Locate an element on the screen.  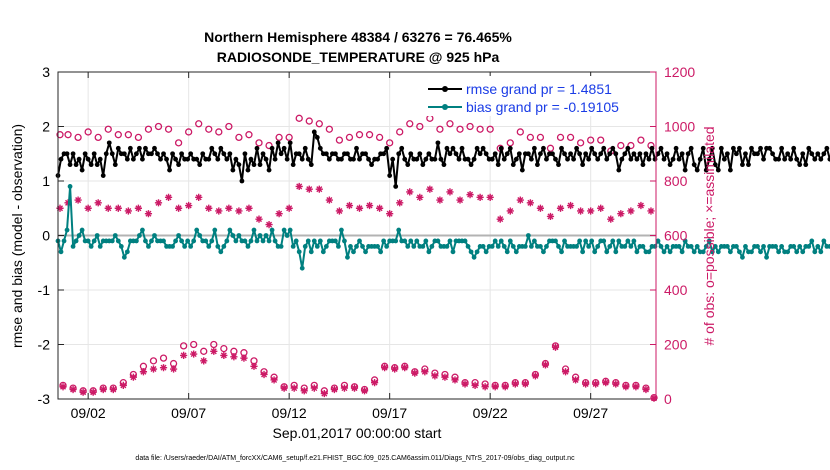
legend-box is located at coordinates (538, 96).